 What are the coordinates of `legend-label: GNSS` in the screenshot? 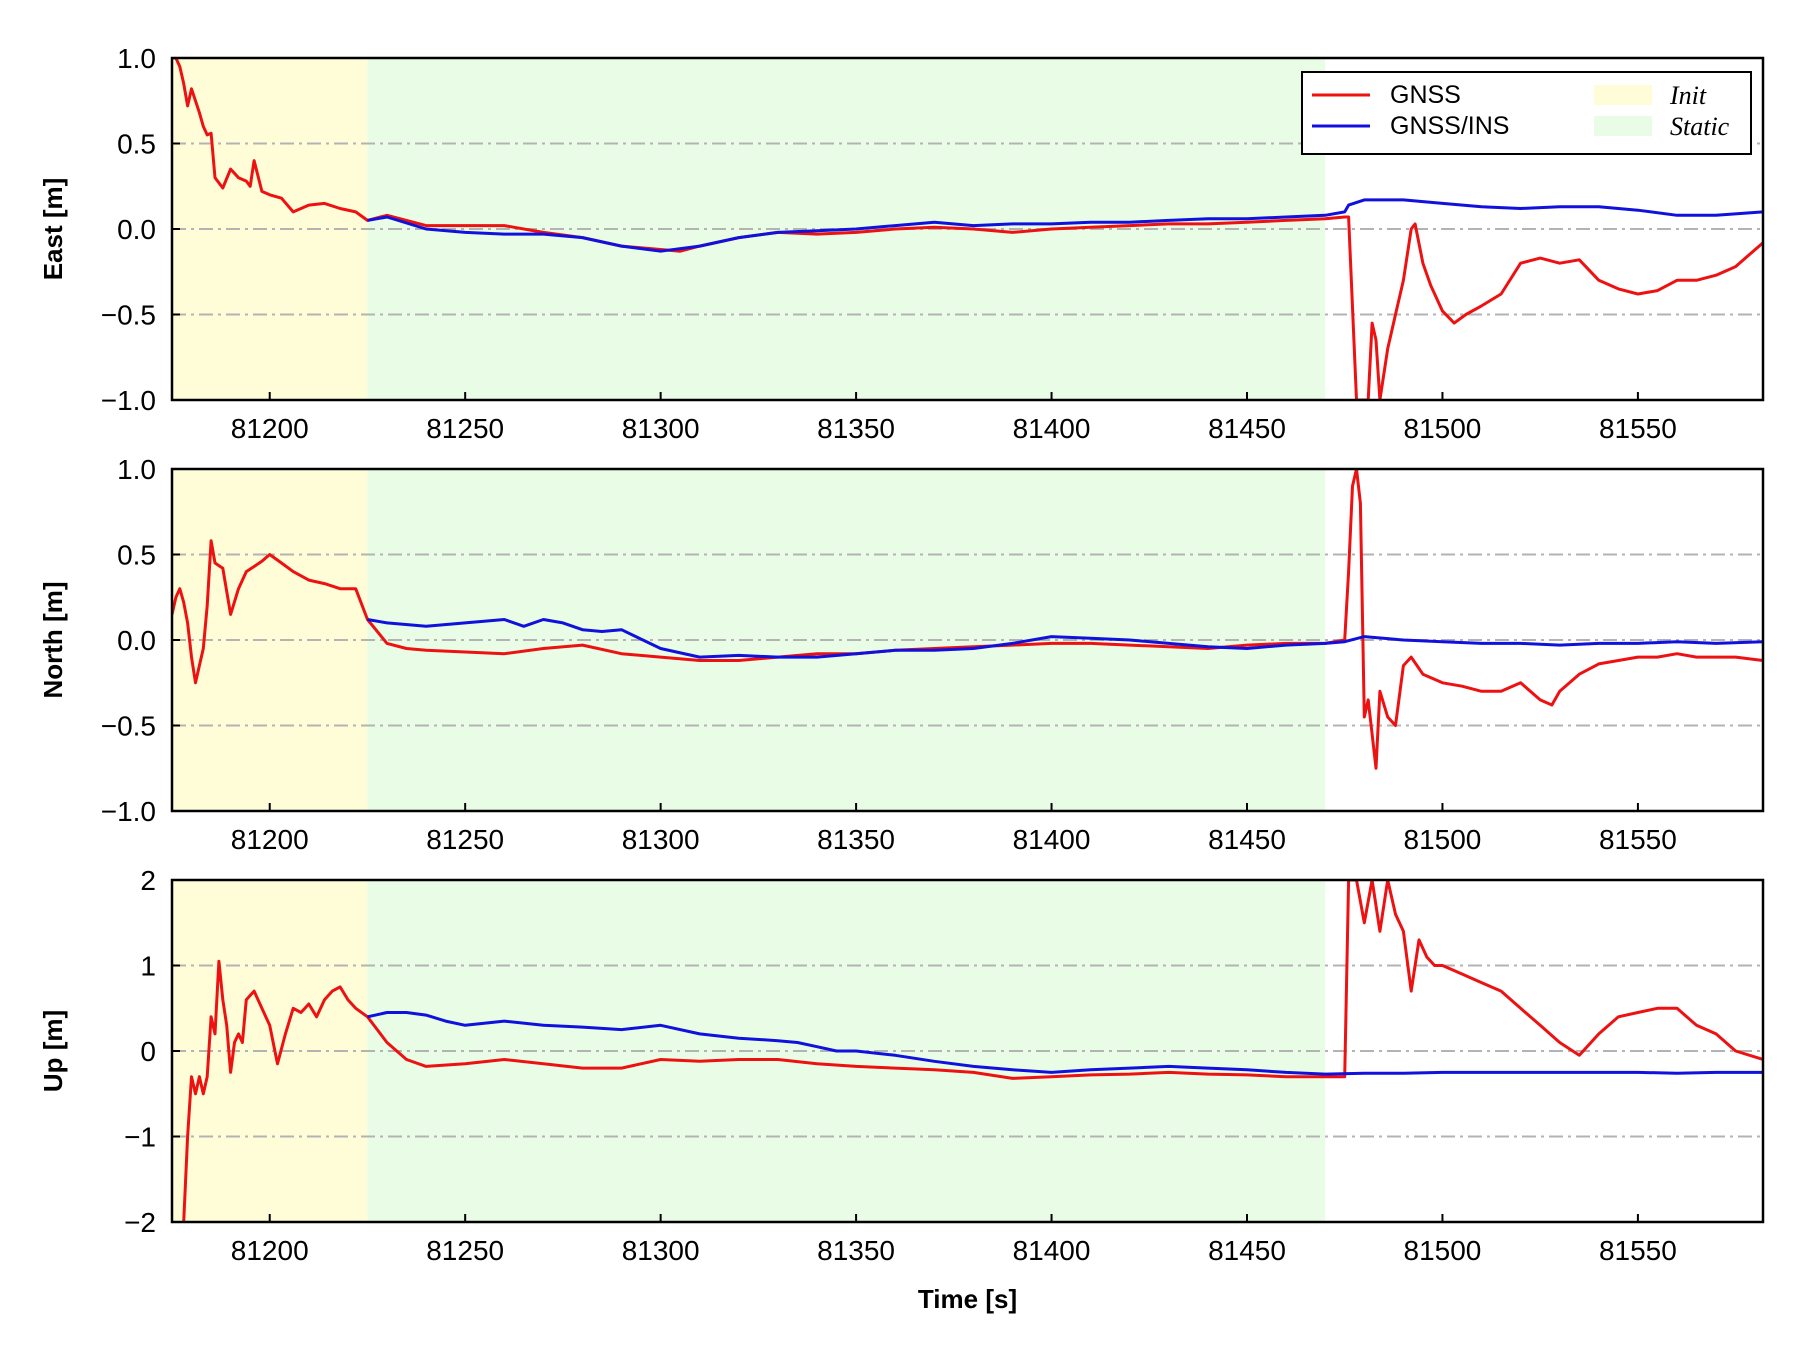 It's located at (1425, 95).